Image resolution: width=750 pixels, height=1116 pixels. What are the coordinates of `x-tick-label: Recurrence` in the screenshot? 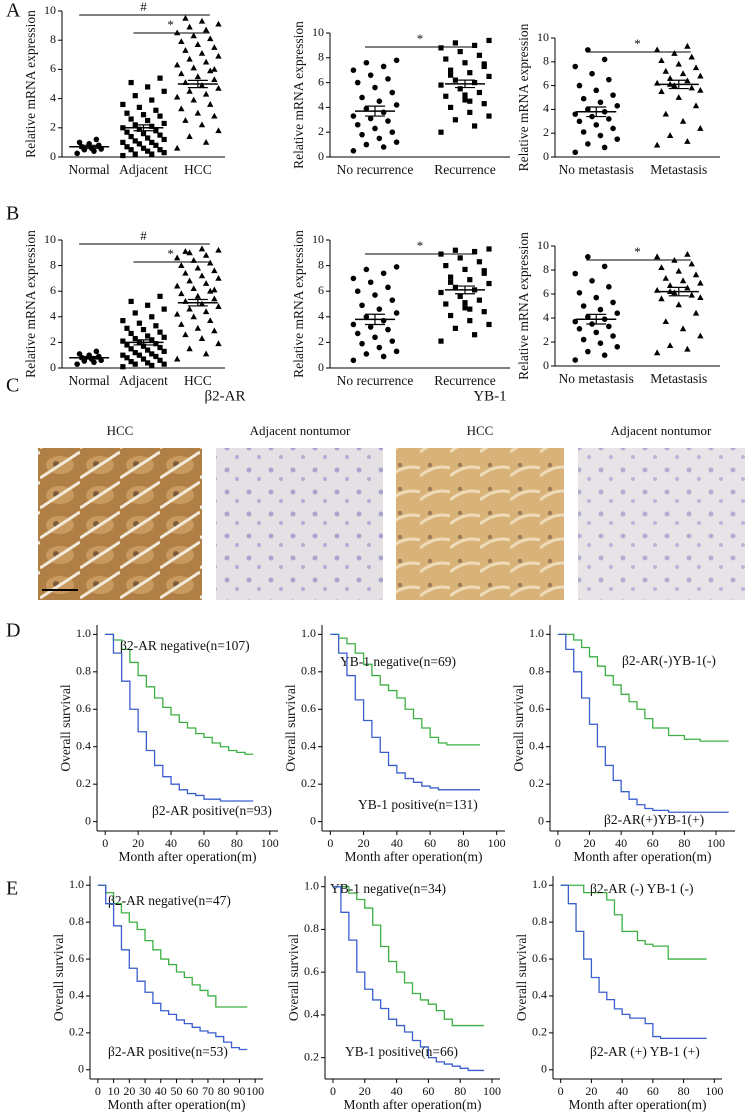 It's located at (464, 169).